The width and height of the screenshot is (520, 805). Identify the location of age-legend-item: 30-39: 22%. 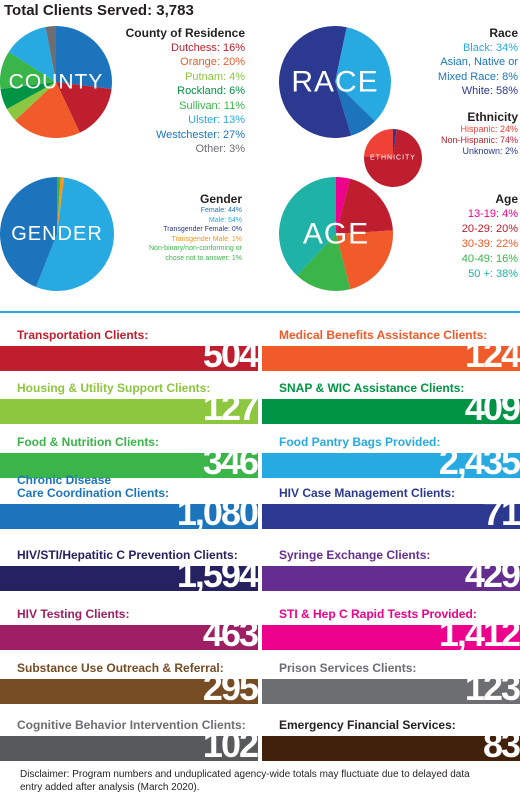
(489, 244).